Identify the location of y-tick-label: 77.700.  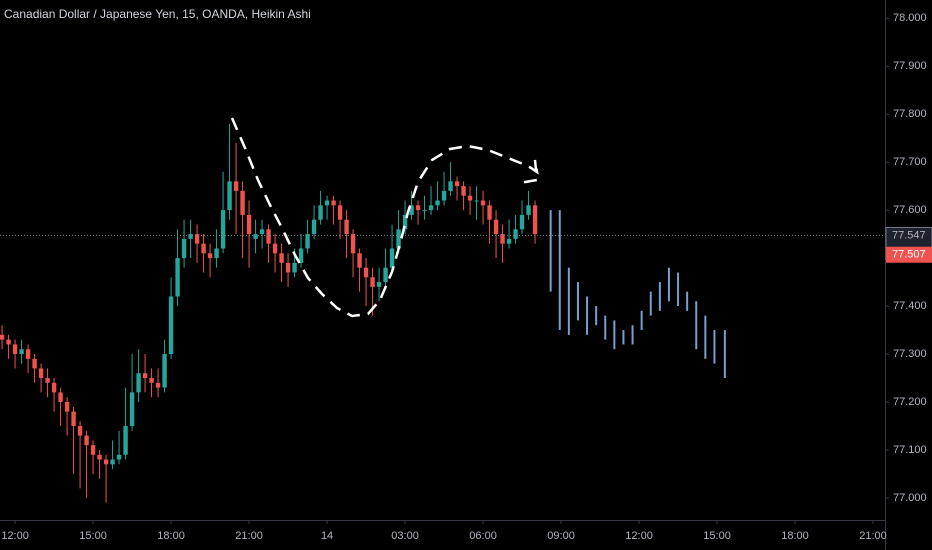
(910, 162).